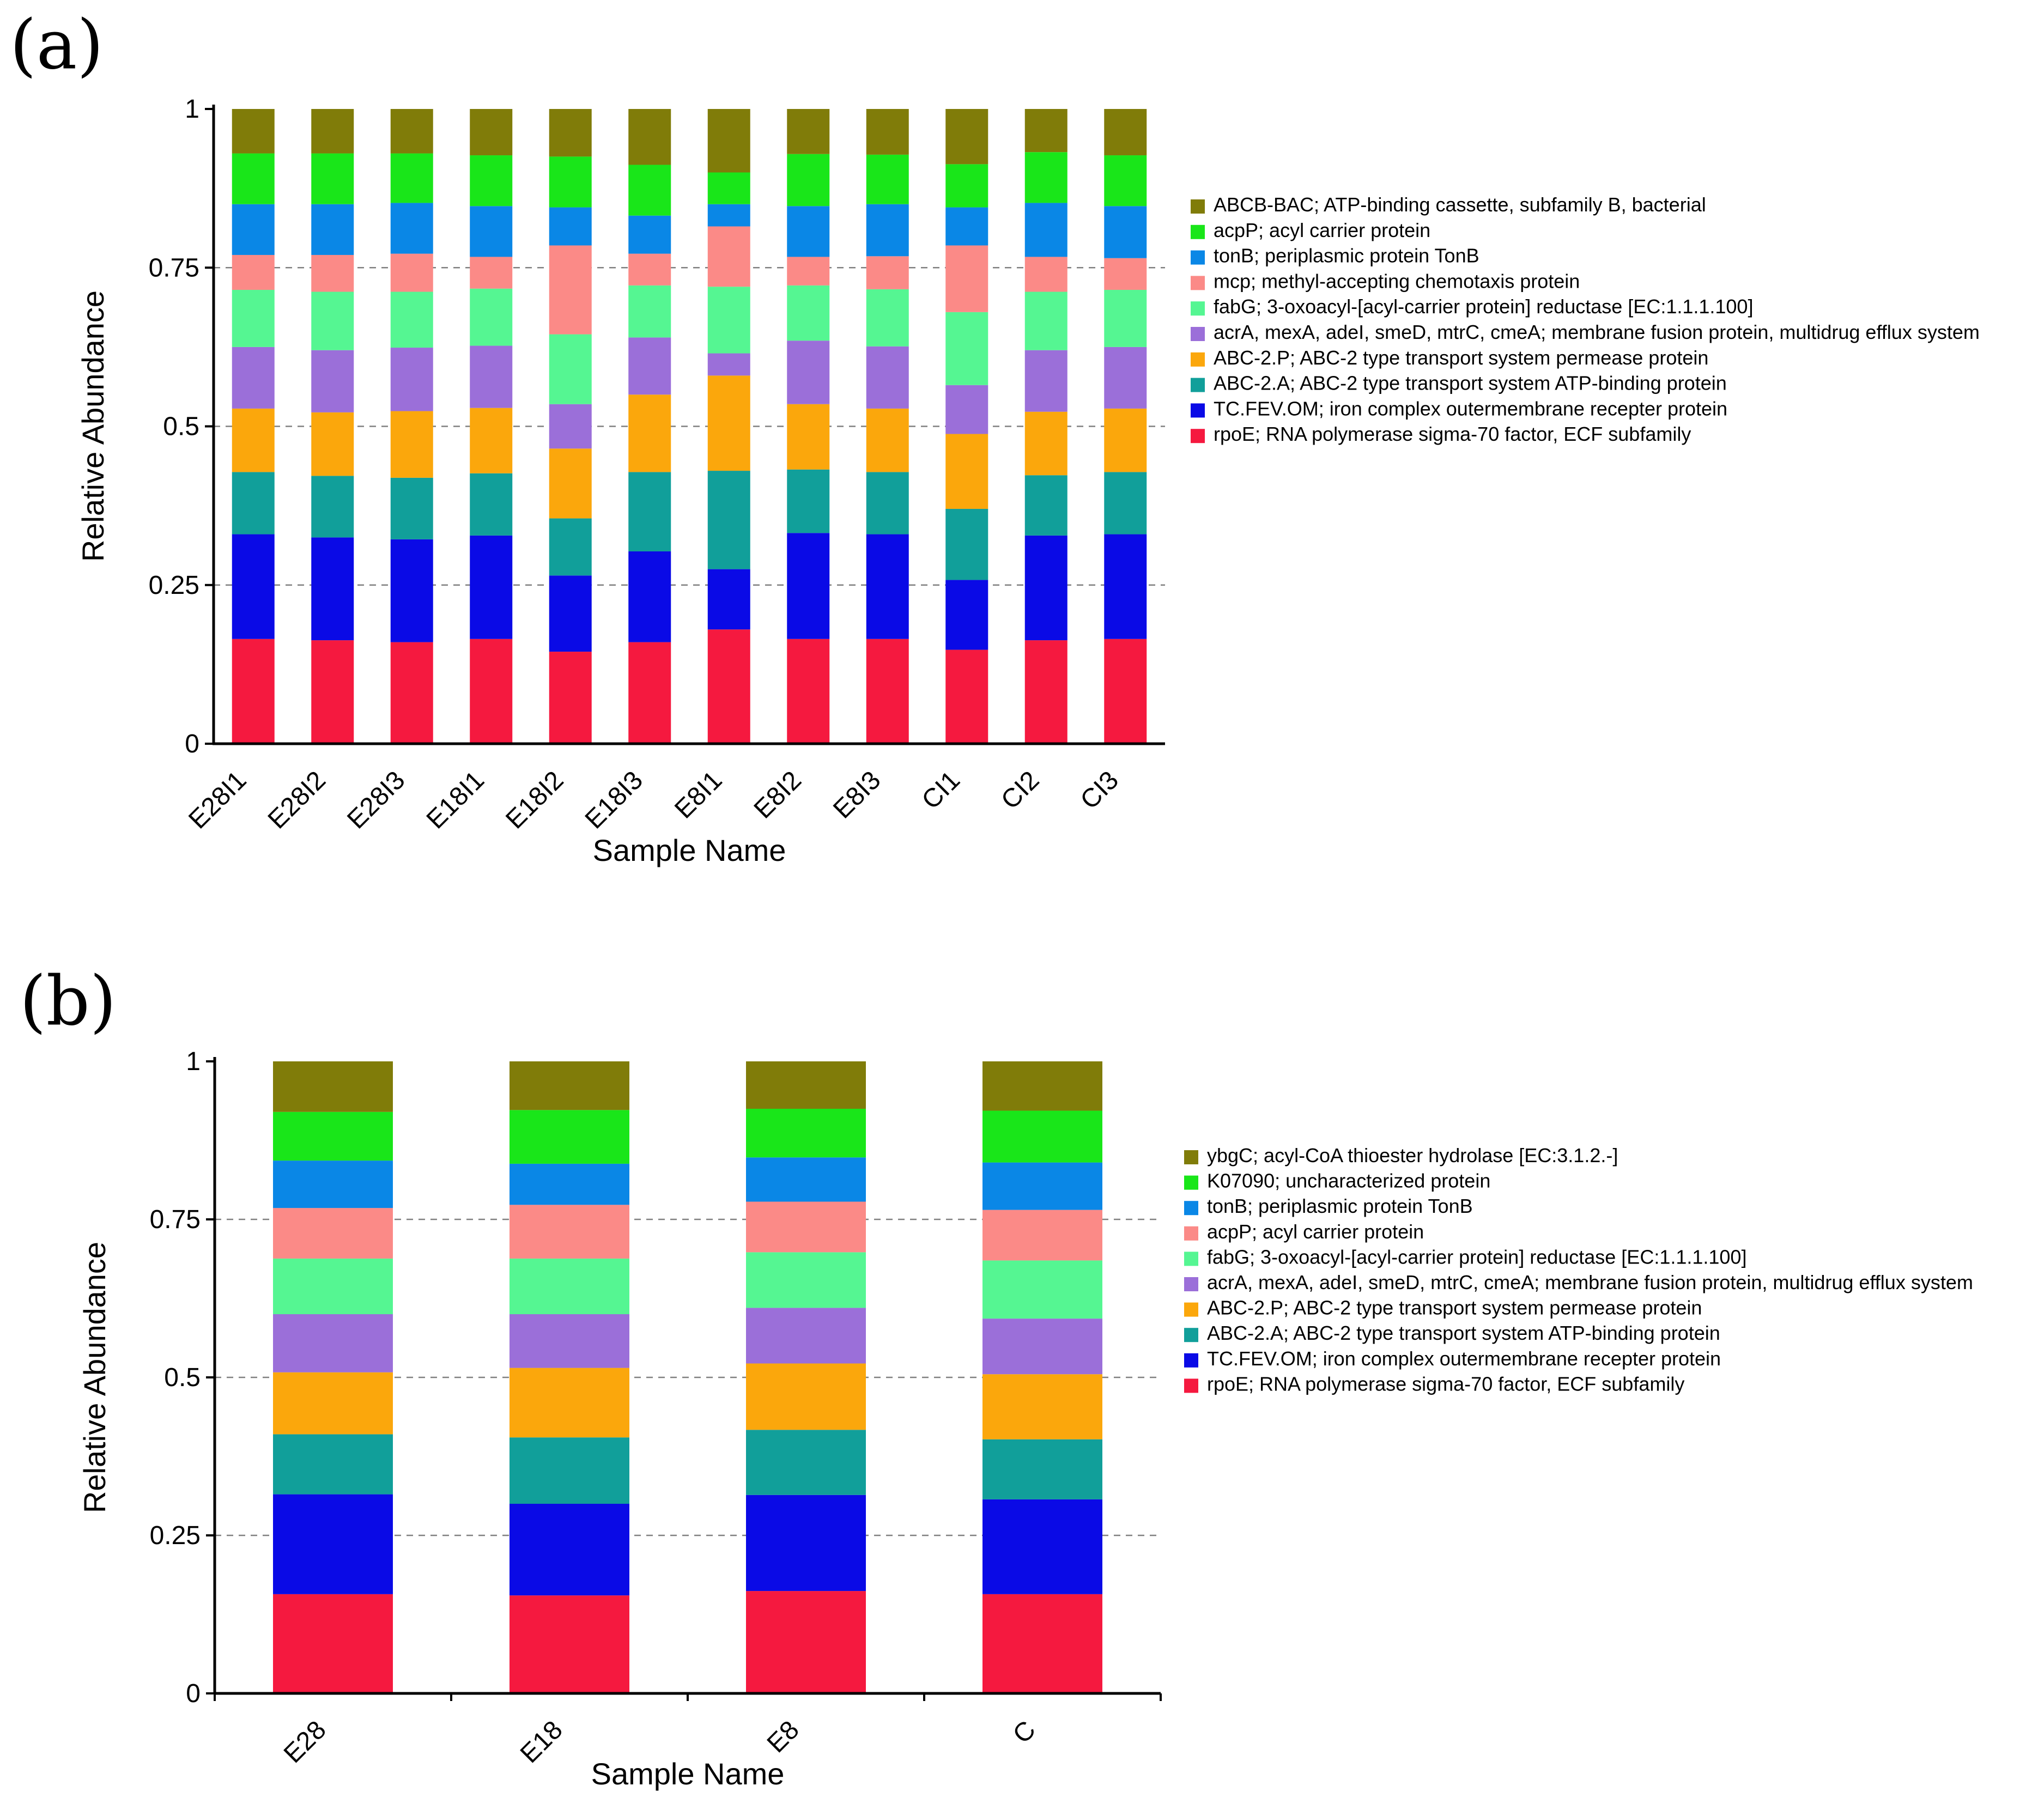  Describe the element at coordinates (57, 44) in the screenshot. I see `panel-label: (a)` at that location.